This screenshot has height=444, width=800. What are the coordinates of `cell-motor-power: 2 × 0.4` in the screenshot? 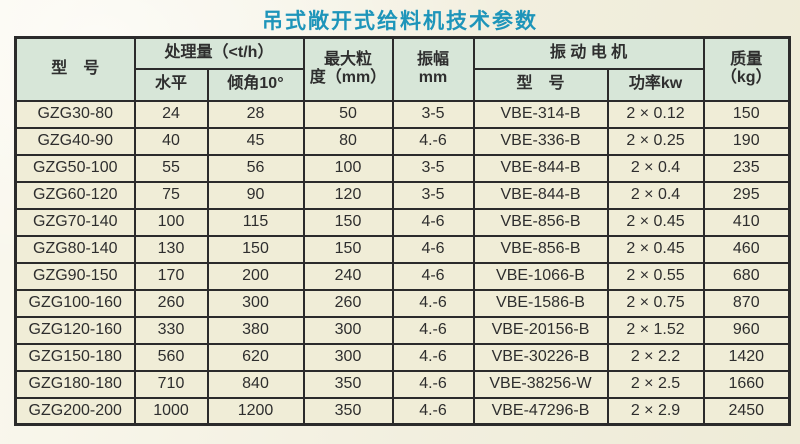 It's located at (655, 195).